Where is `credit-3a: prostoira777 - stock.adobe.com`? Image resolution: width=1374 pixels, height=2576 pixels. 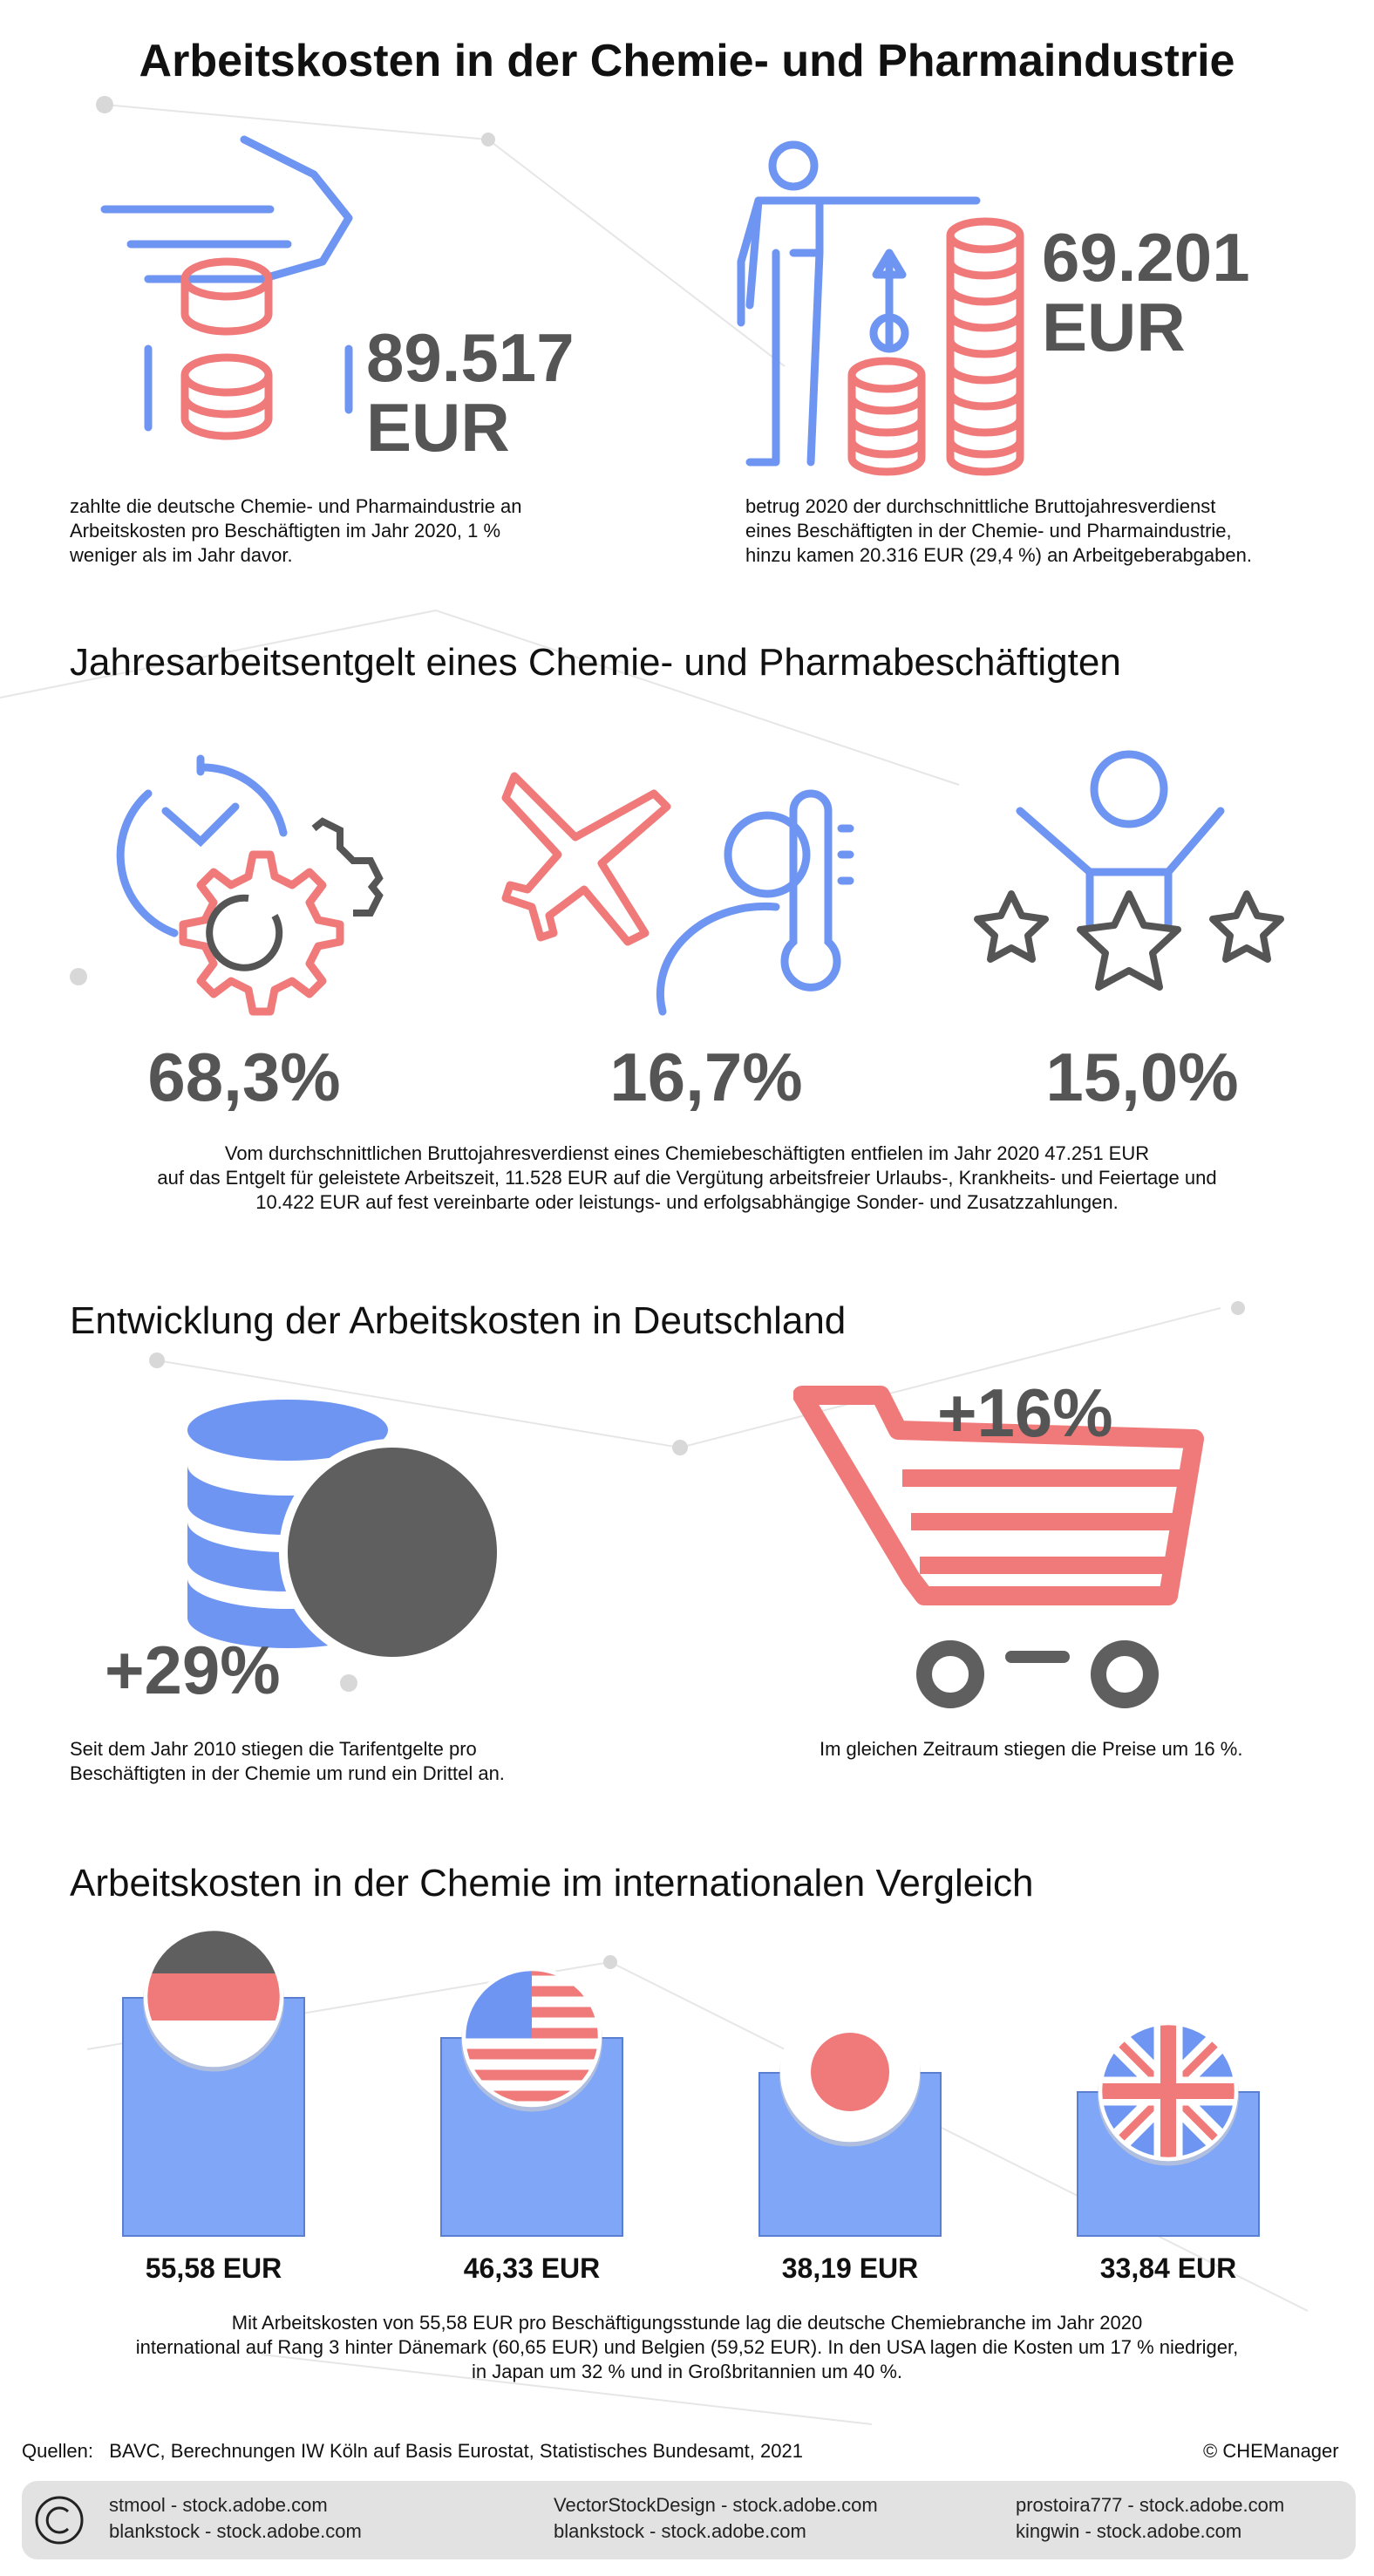
credit-3a: prostoira777 - stock.adobe.com is located at coordinates (1150, 2505).